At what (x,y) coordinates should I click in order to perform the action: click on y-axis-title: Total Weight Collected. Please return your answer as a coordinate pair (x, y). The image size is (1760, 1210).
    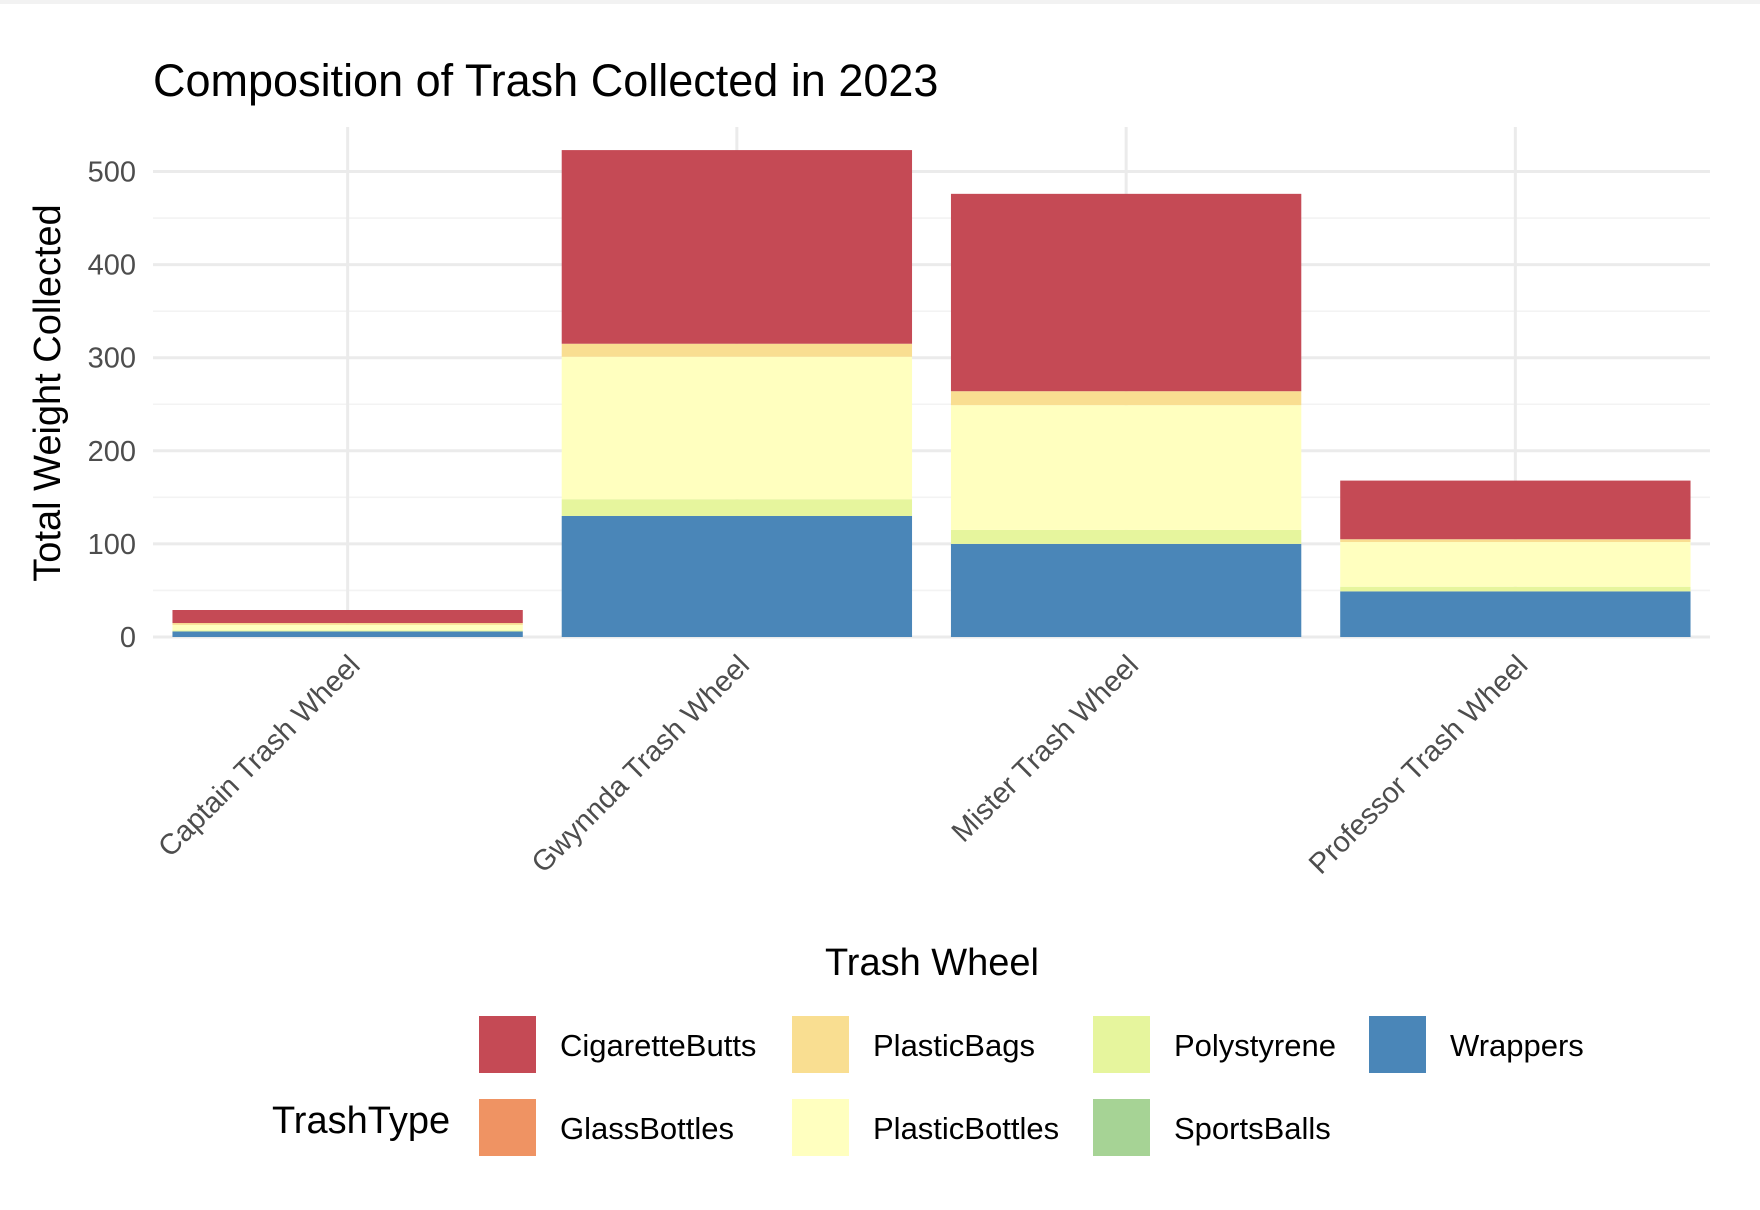
    Looking at the image, I should click on (48, 392).